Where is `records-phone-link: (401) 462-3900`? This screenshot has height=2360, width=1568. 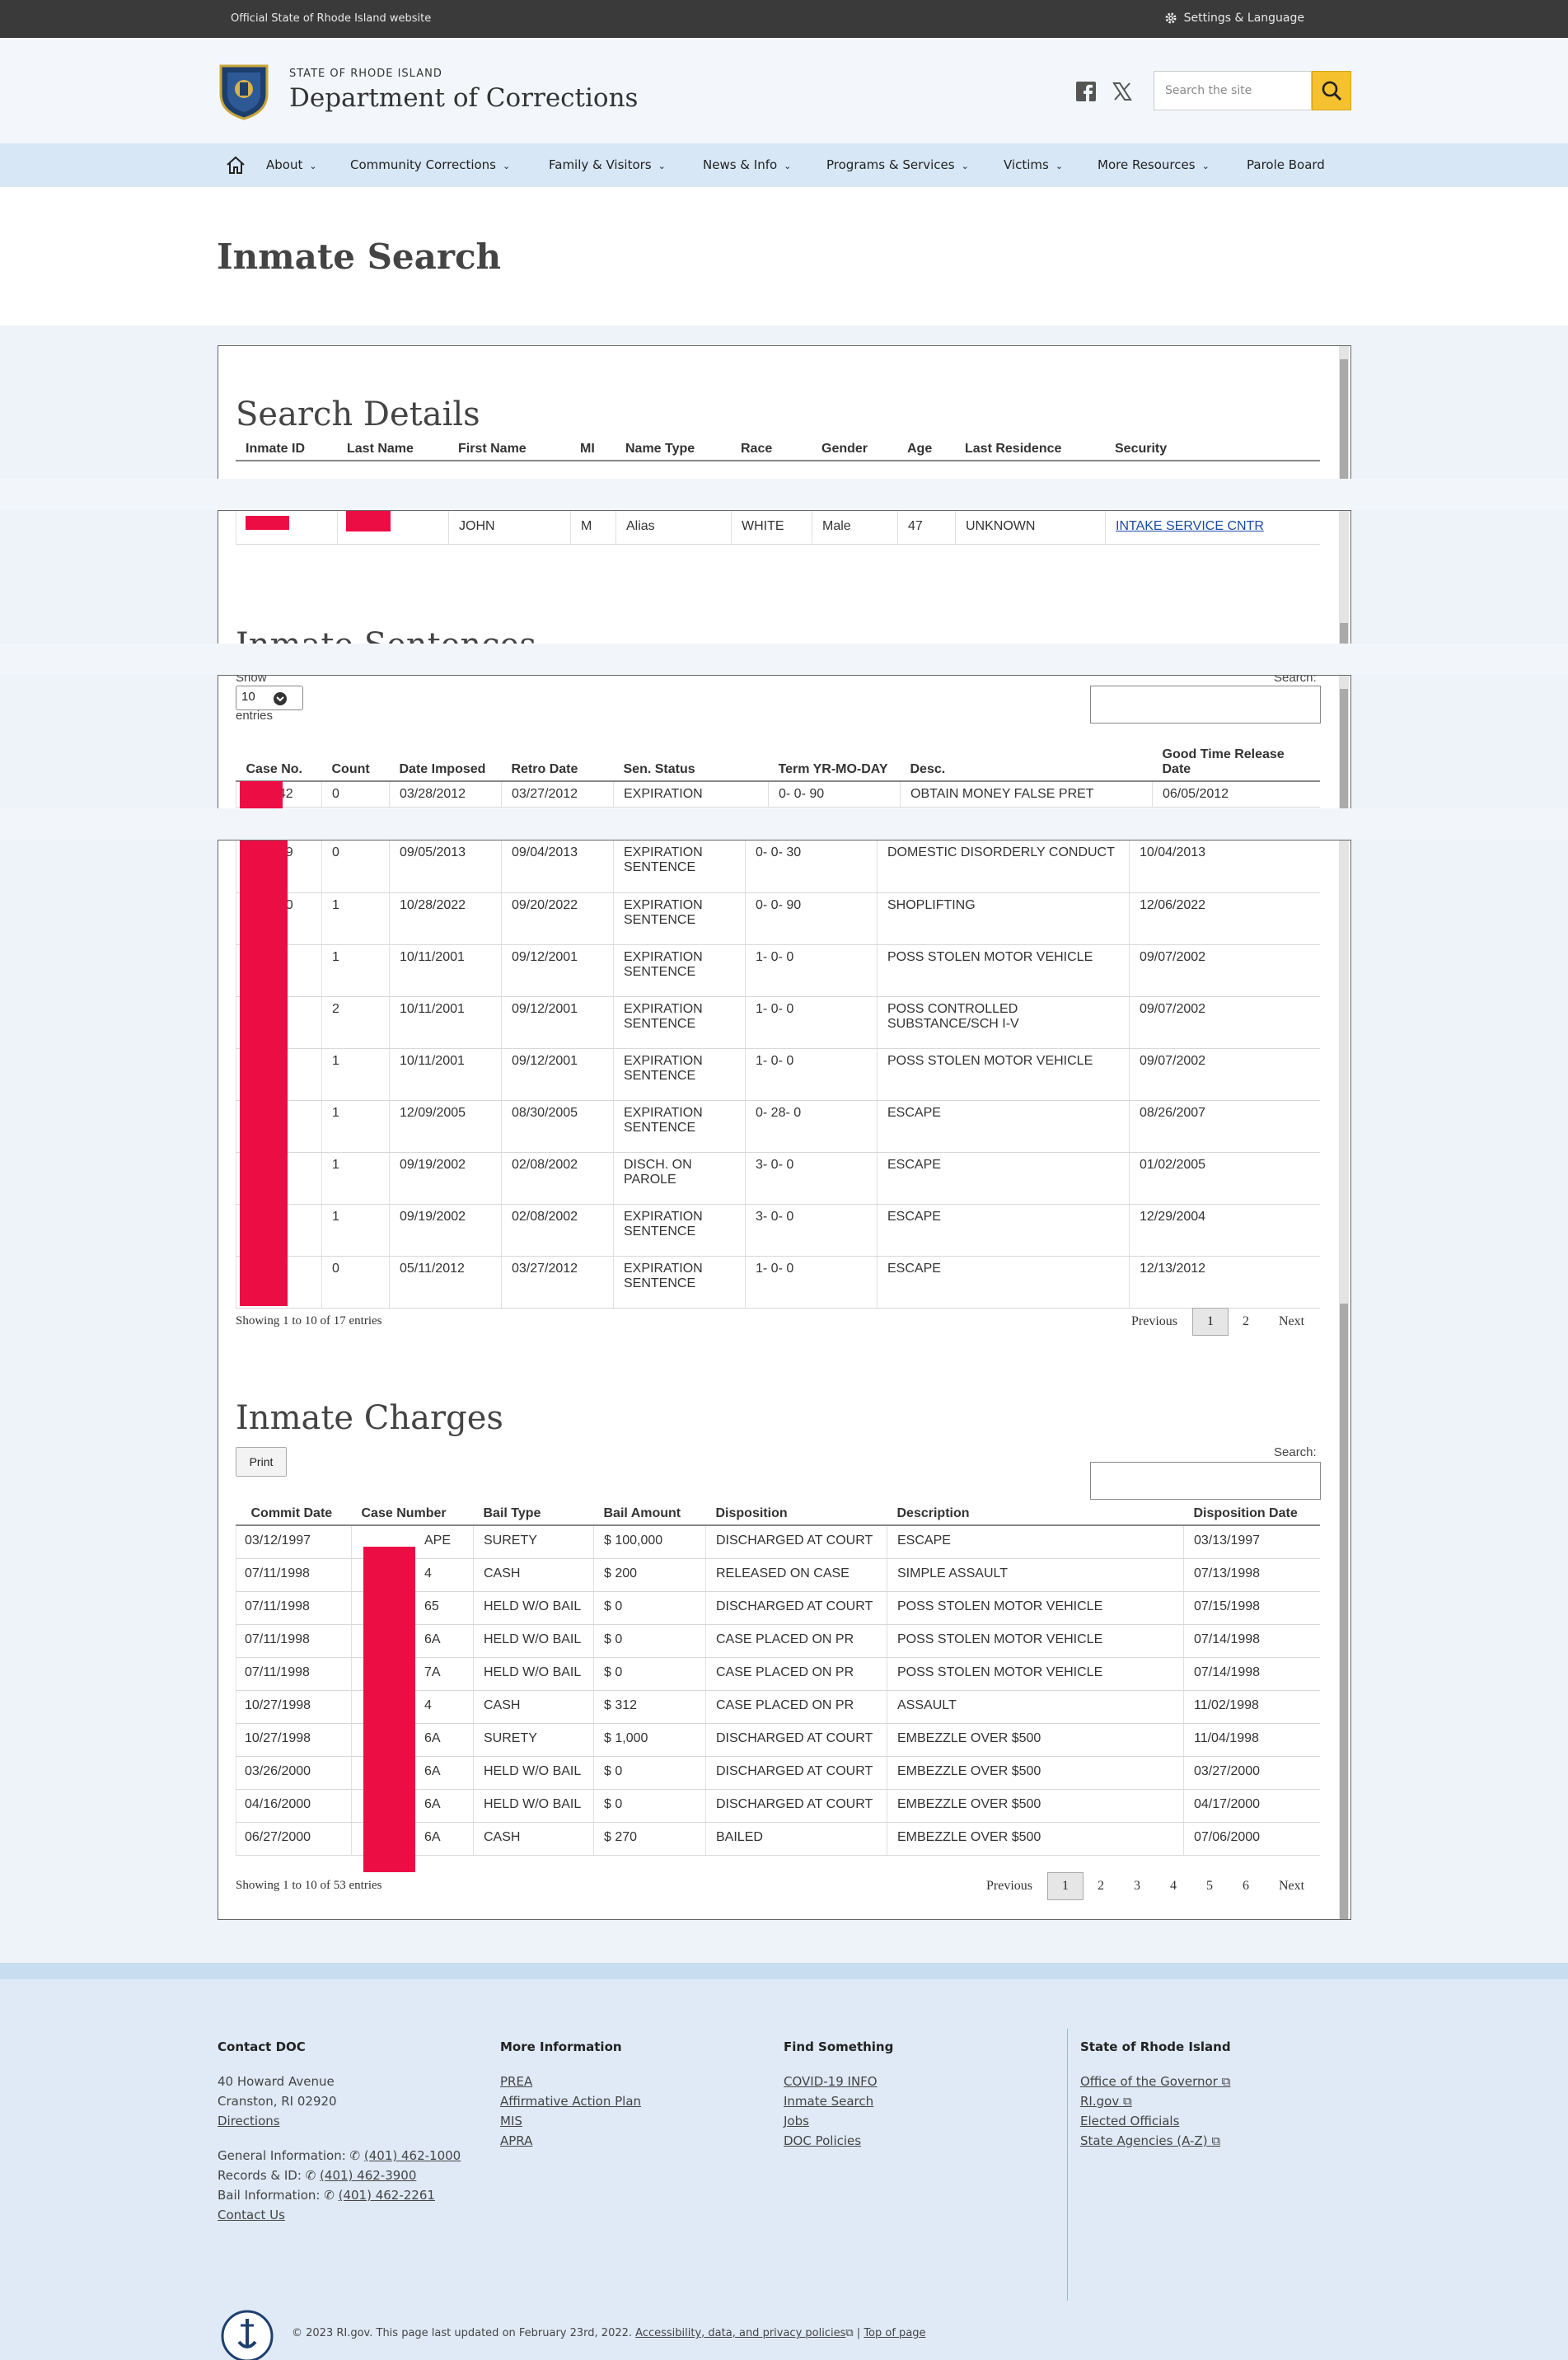
records-phone-link: (401) 462-3900 is located at coordinates (368, 2175).